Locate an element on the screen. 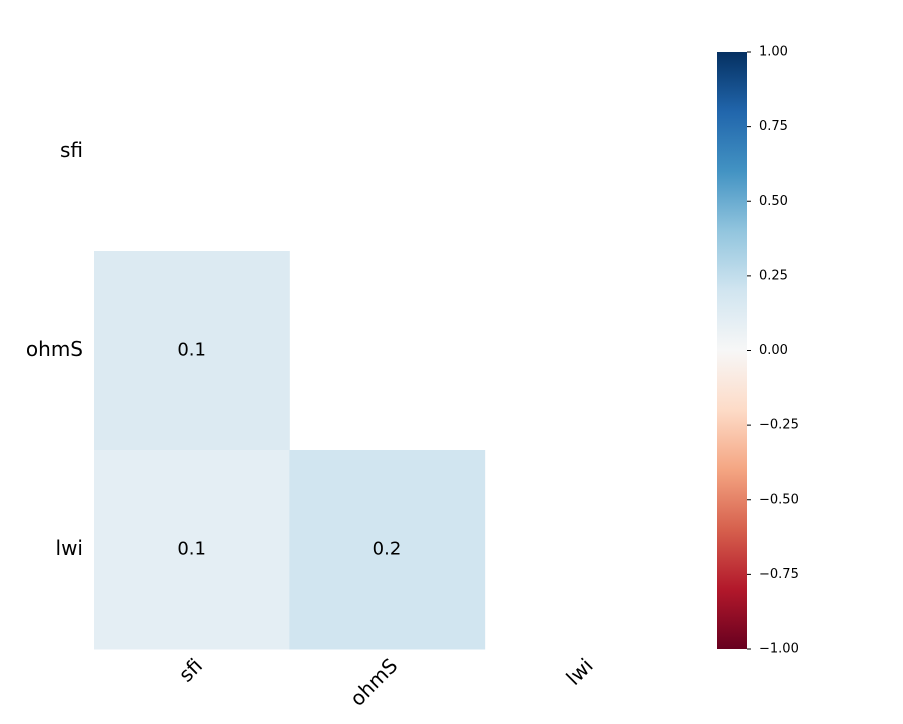  colorbar-tick-label: 0.00 is located at coordinates (773, 350).